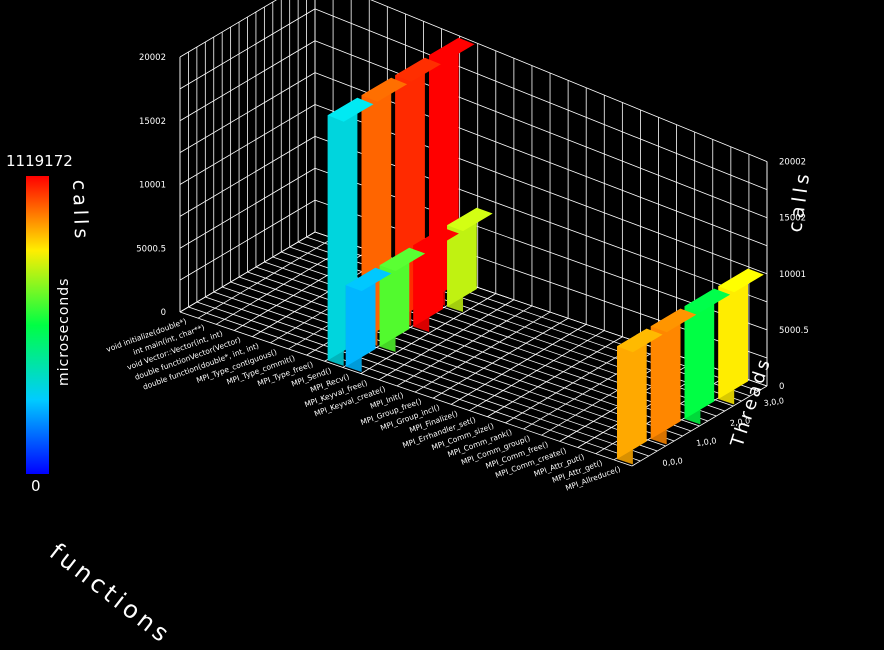  I want to click on thread-label: 1,0,0, so click(706, 442).